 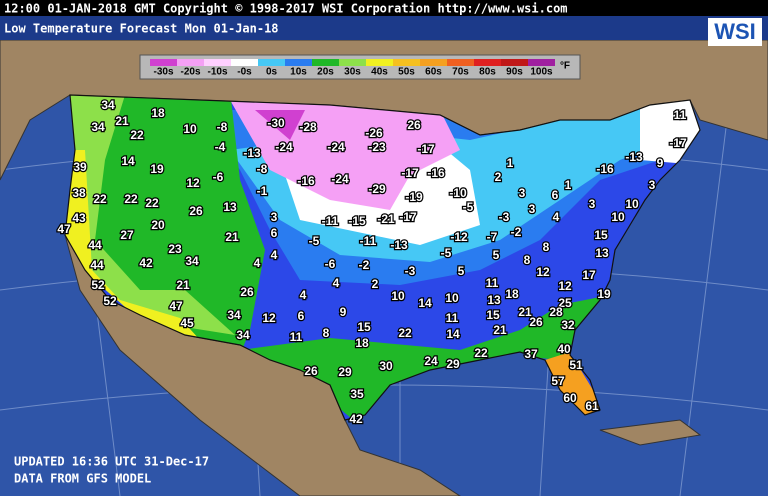 I want to click on legend-unit: °F, so click(x=565, y=66).